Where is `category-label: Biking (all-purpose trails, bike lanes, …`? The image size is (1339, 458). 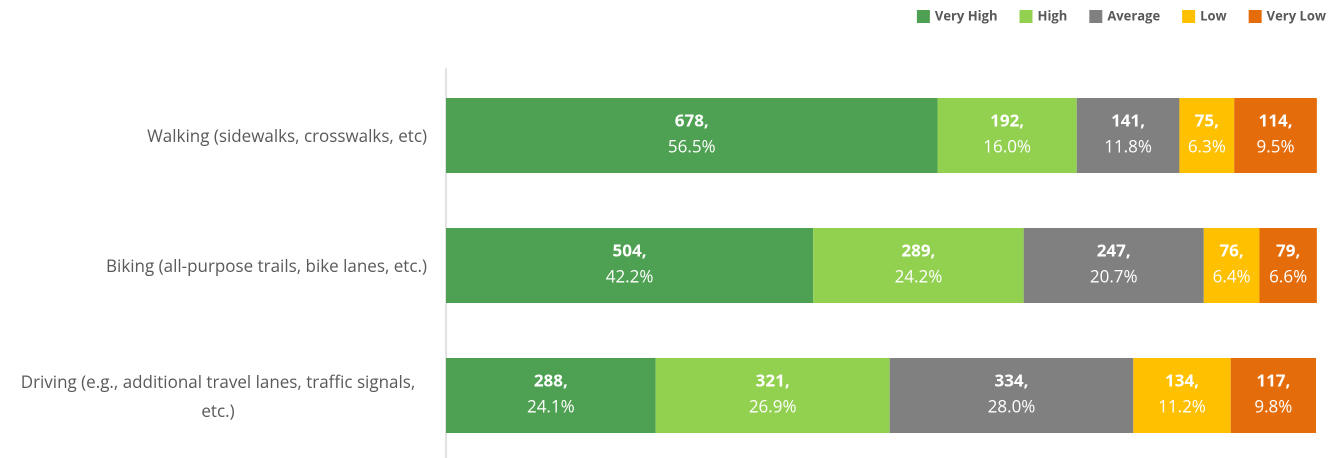
category-label: Biking (all-purpose trails, bike lanes, … is located at coordinates (266, 265).